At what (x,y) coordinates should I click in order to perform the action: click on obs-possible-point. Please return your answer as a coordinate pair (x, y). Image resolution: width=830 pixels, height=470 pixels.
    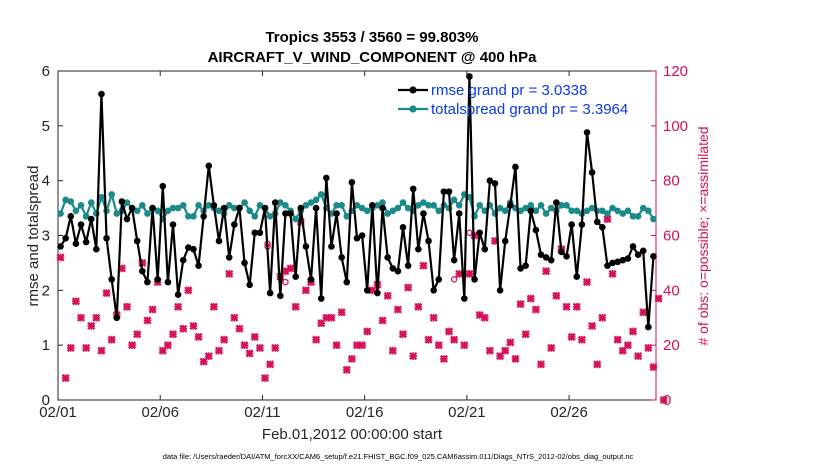
    Looking at the image, I should click on (469, 274).